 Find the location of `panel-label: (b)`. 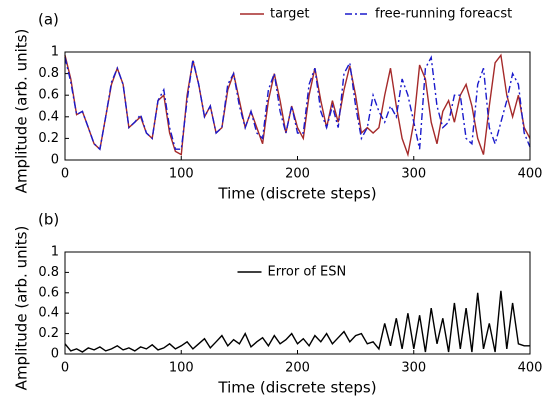

panel-label: (b) is located at coordinates (48, 220).